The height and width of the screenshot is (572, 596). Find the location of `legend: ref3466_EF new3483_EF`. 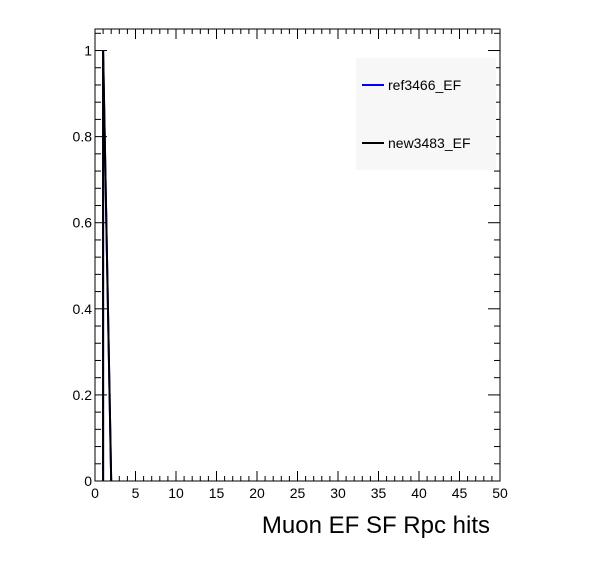

legend: ref3466_EF new3483_EF is located at coordinates (426, 114).